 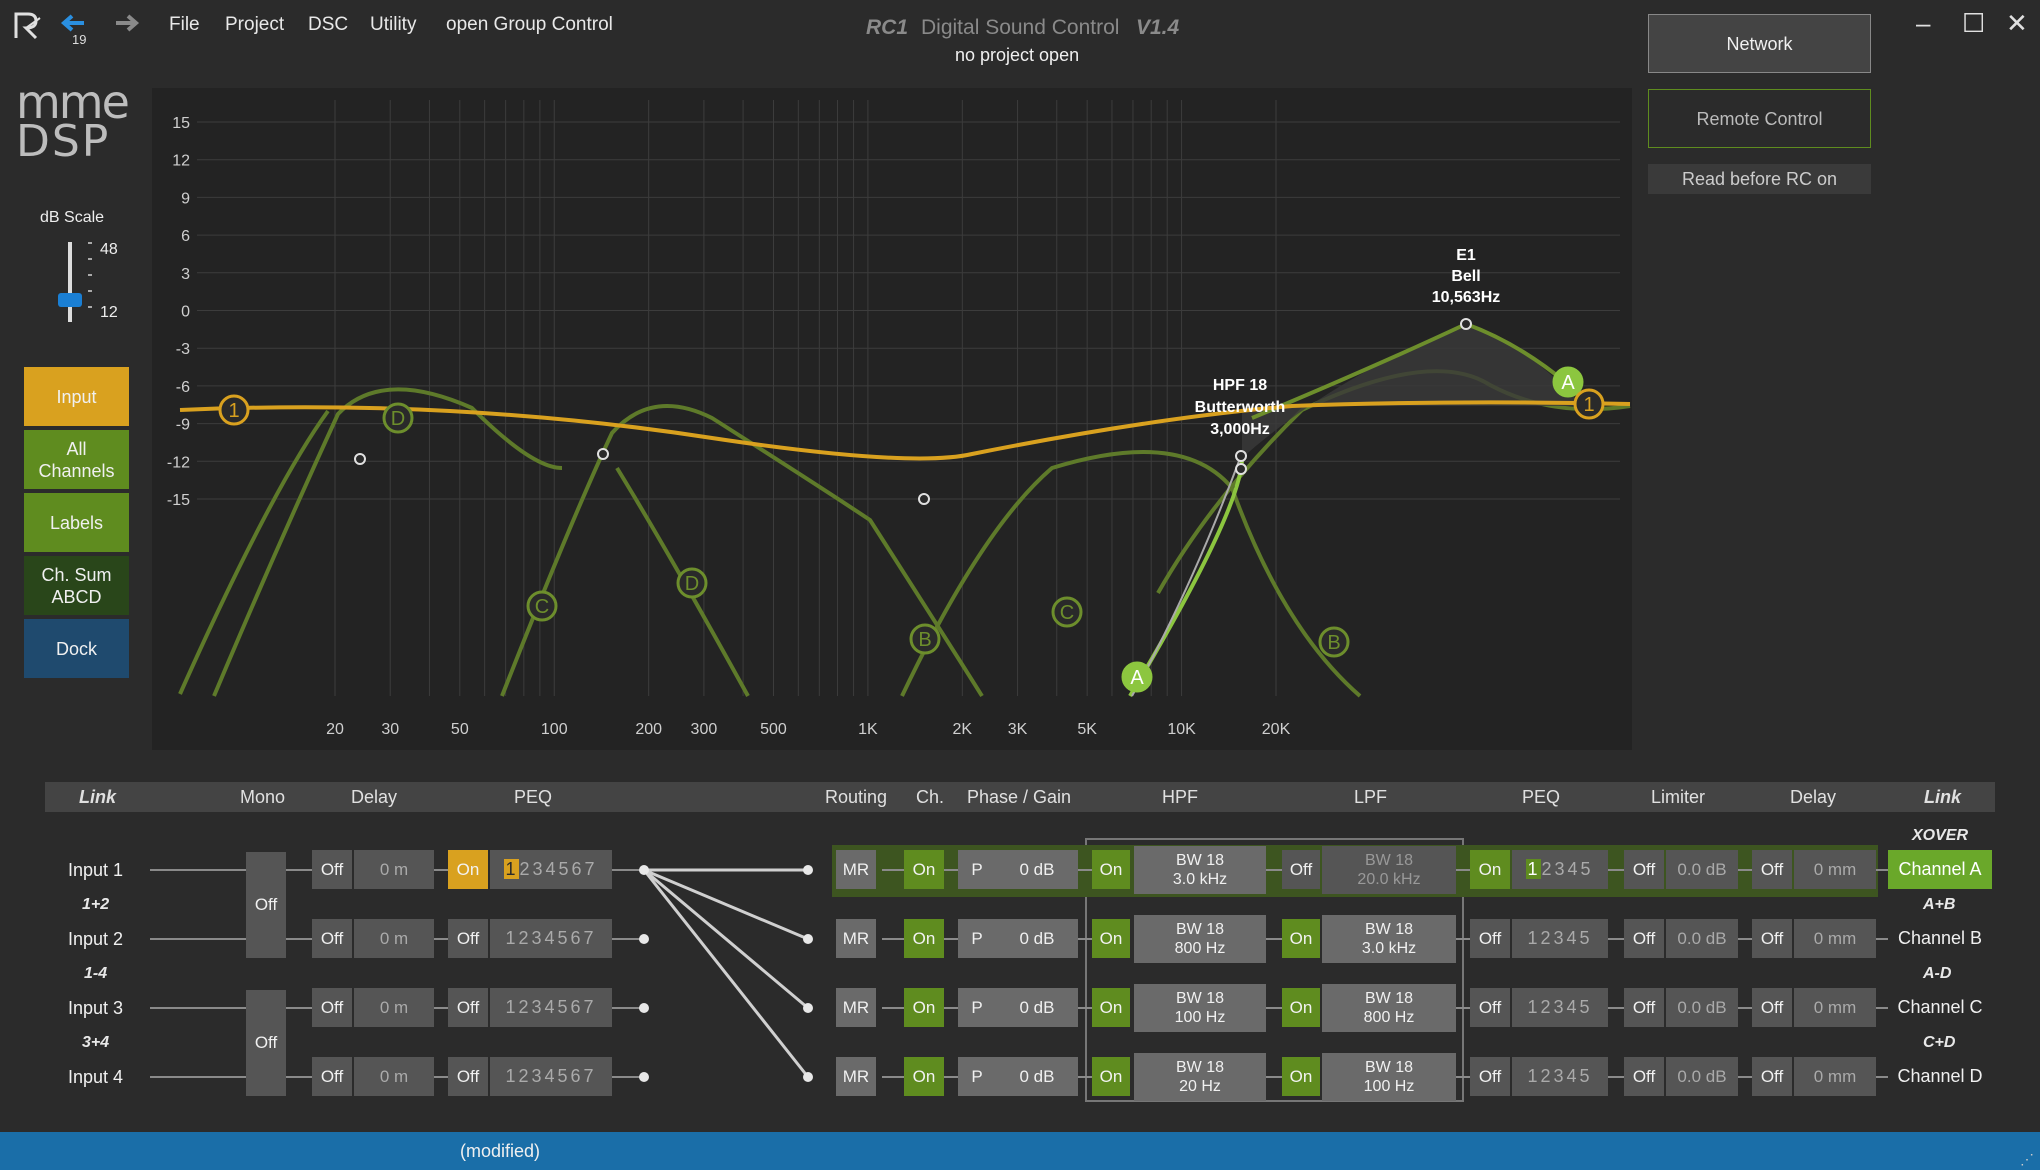 What do you see at coordinates (1759, 118) in the screenshot?
I see `remote-control-button: Remote Control` at bounding box center [1759, 118].